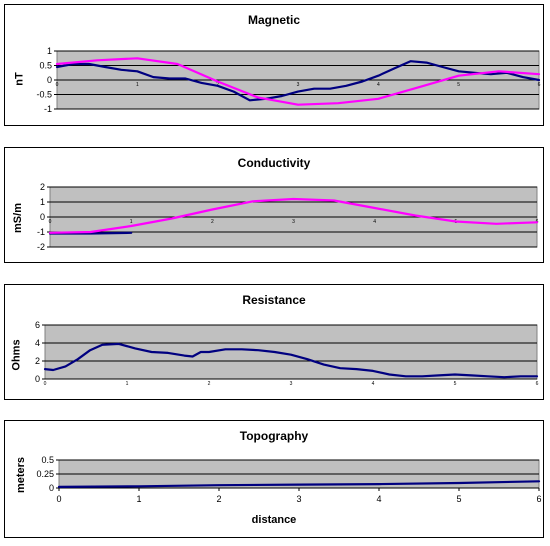  I want to click on y-tick-label: -2, so click(41, 247).